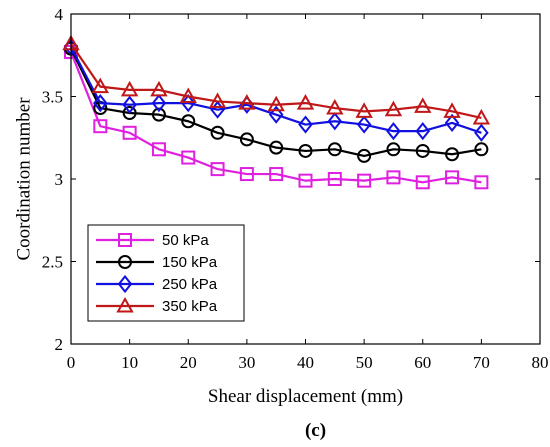 The image size is (550, 447). What do you see at coordinates (481, 362) in the screenshot?
I see `x-tick-label: 70` at bounding box center [481, 362].